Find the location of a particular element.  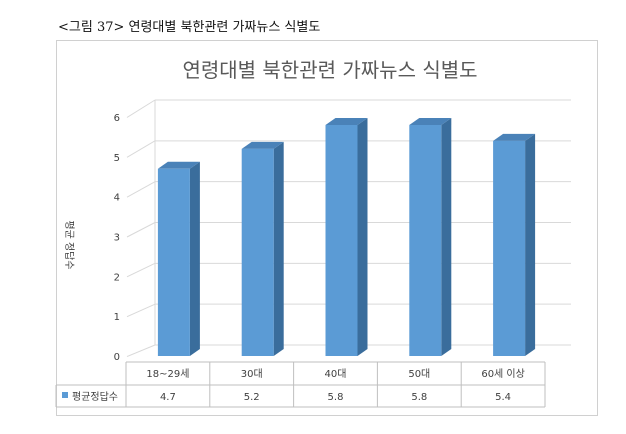

x-tick-label: 50대 is located at coordinates (419, 374).